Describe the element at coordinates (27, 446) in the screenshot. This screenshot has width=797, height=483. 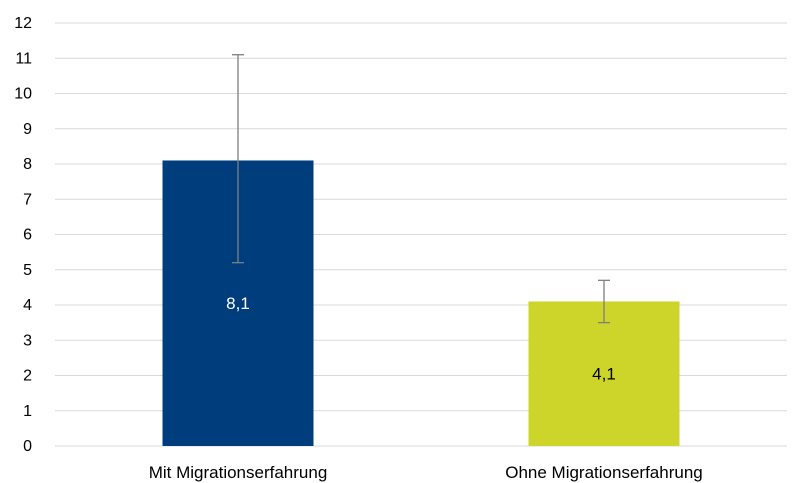
I see `y-tick-label: 0` at that location.